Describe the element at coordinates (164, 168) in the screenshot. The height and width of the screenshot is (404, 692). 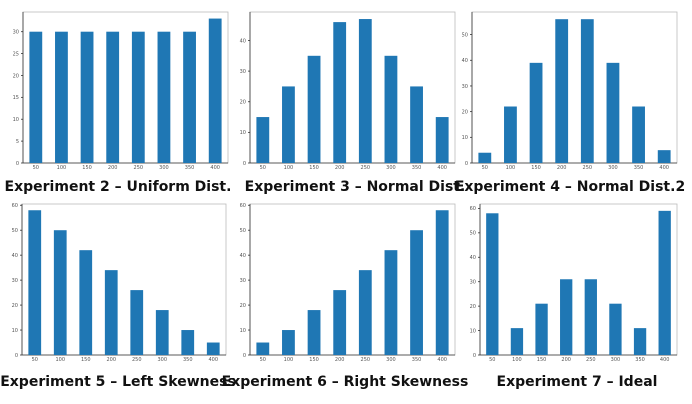
I see `x-tick-label: 300` at that location.